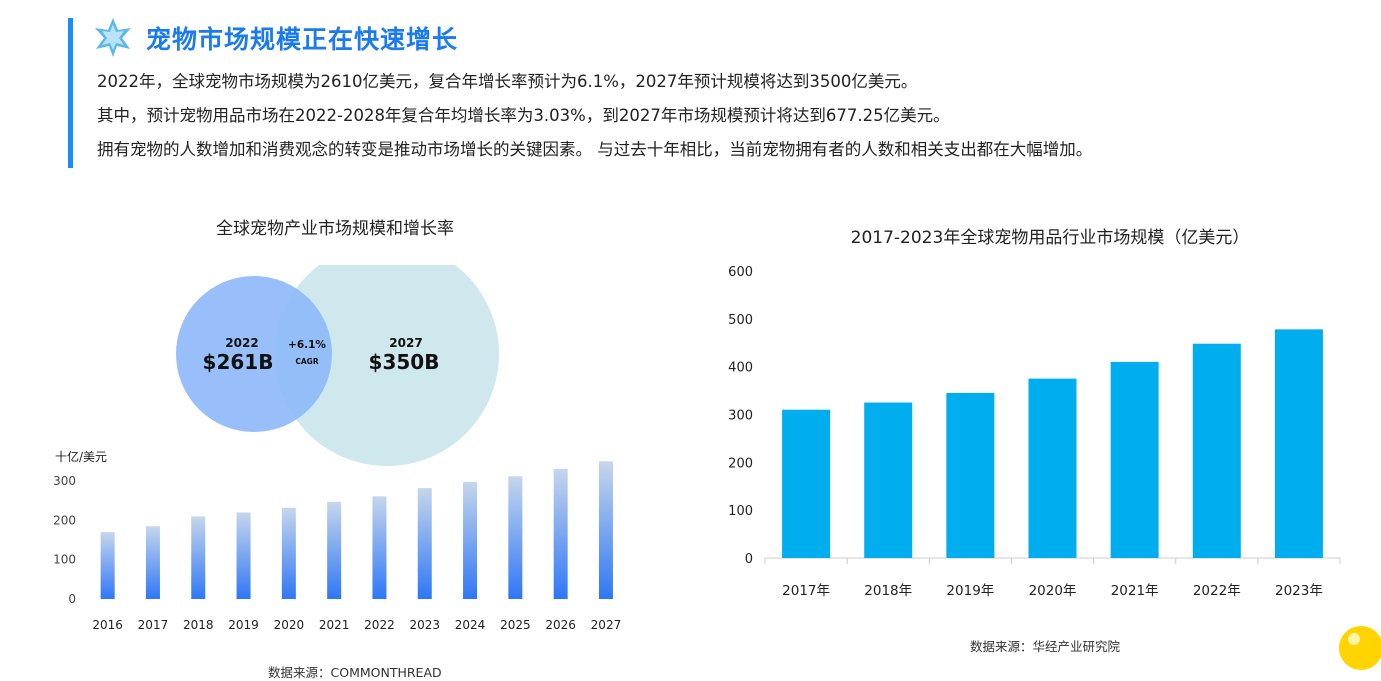 Image resolution: width=1381 pixels, height=681 pixels. I want to click on venn-overlap-value: +6.1%, so click(307, 345).